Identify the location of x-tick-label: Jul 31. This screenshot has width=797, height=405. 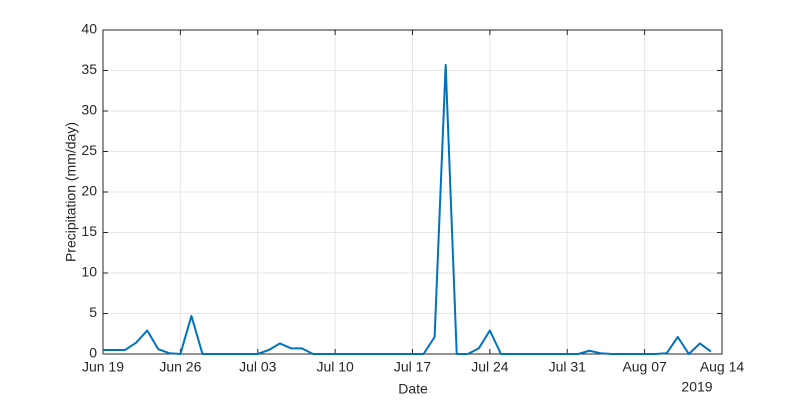
(568, 367).